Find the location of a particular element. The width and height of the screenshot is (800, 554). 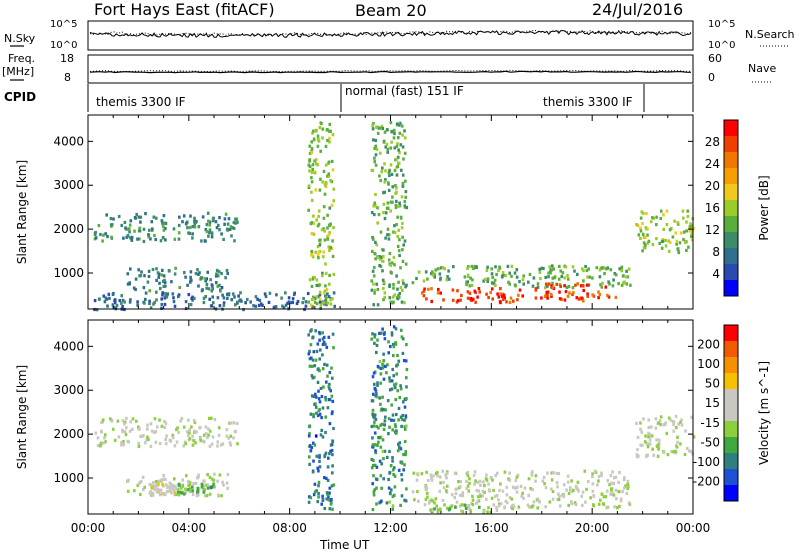

velocity-ytick-label: 4000 is located at coordinates (68, 346).